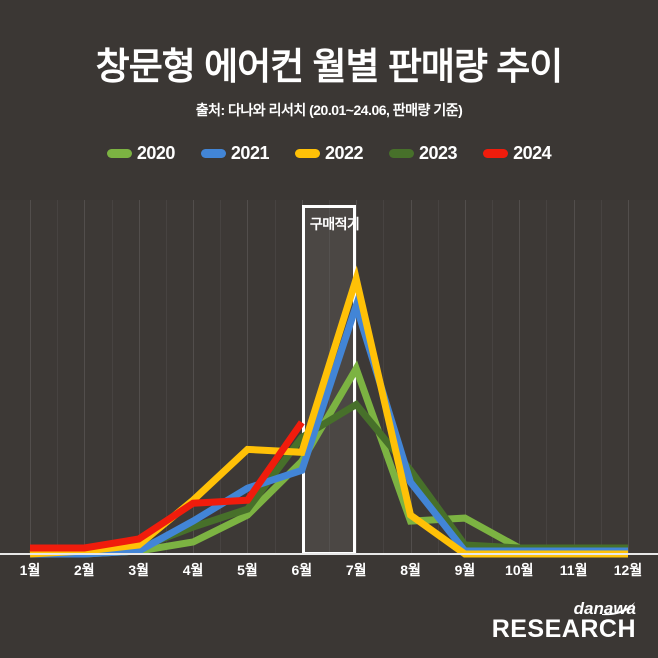 The width and height of the screenshot is (658, 658). I want to click on x-tick-11월: 11월, so click(573, 570).